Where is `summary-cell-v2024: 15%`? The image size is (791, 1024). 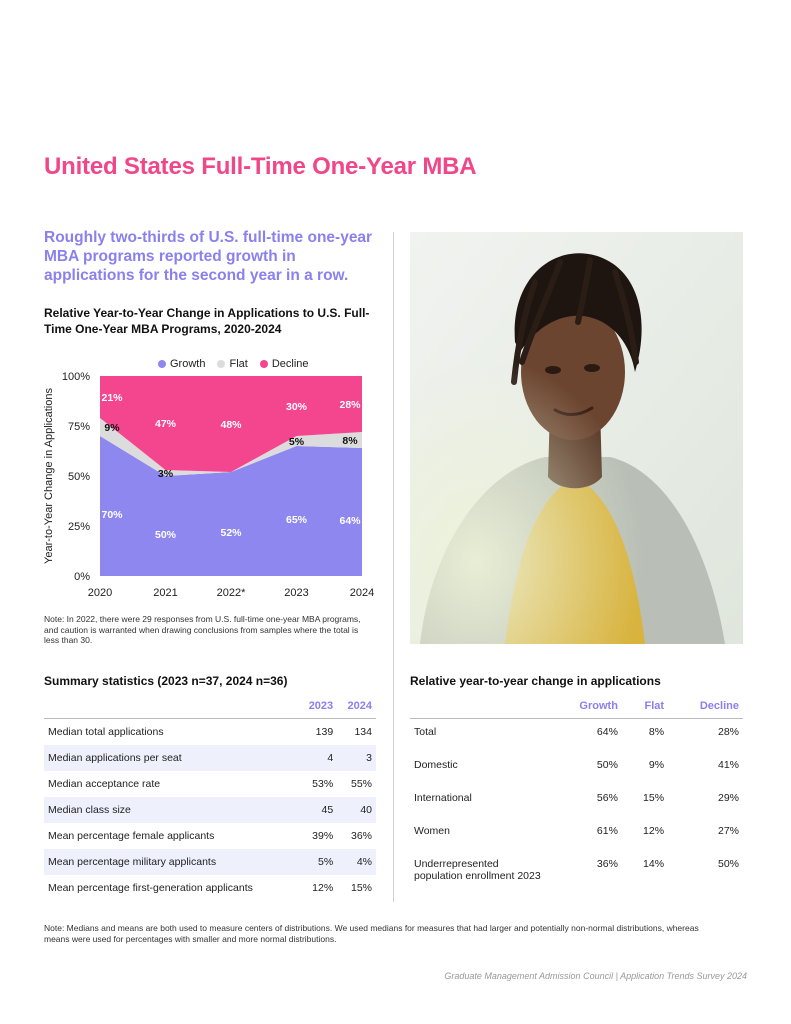
summary-cell-v2024: 15% is located at coordinates (361, 888).